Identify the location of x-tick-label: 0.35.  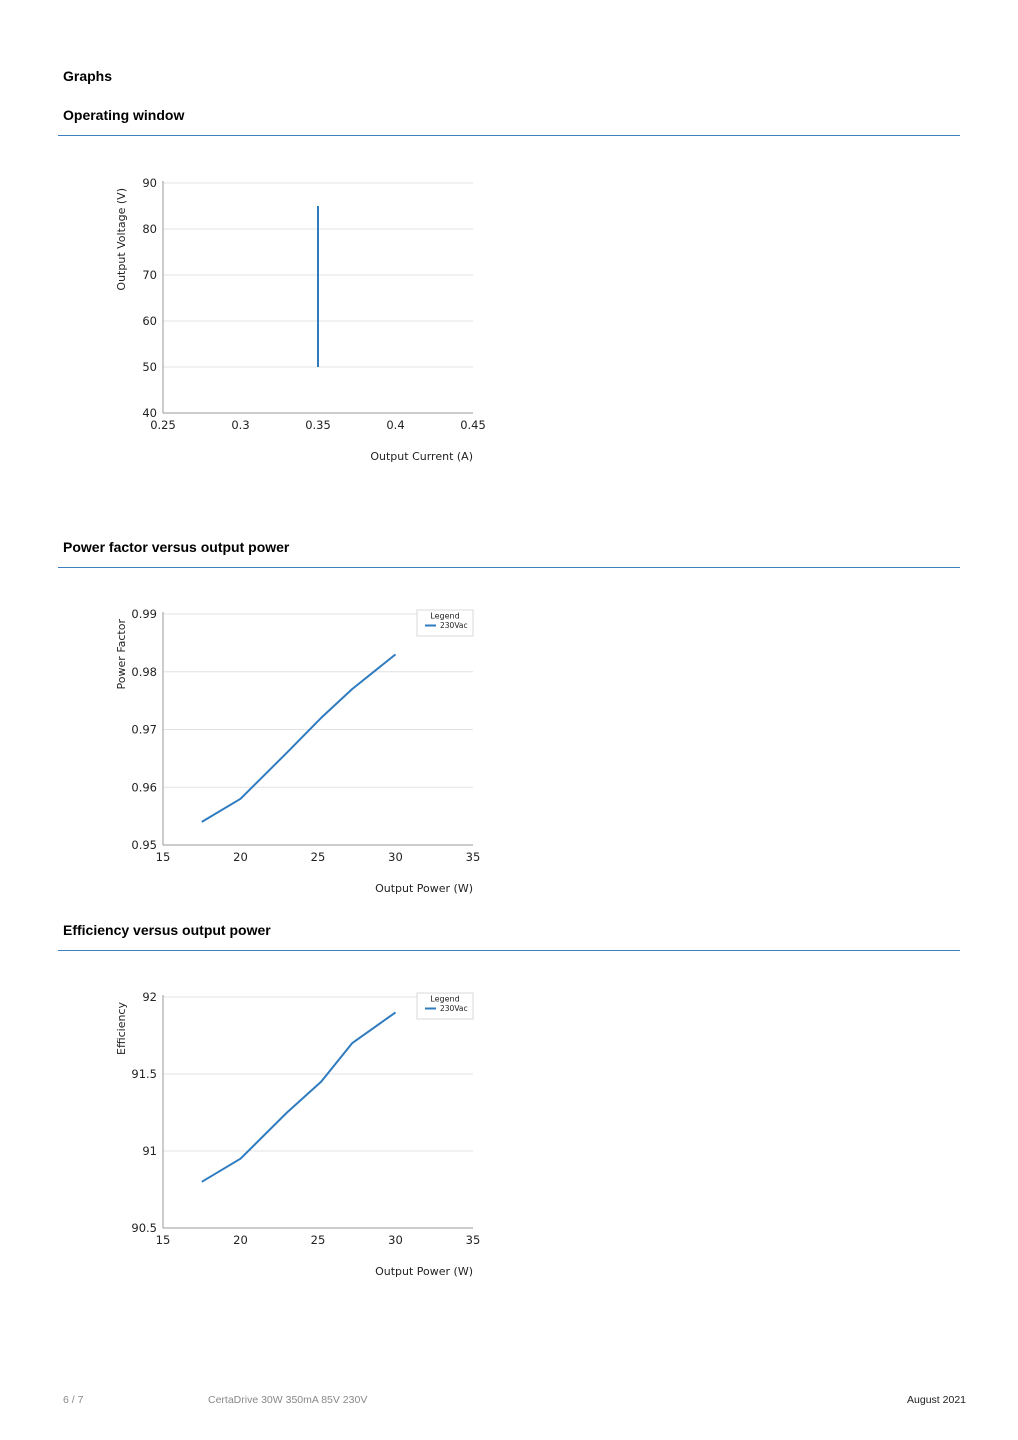
(318, 425).